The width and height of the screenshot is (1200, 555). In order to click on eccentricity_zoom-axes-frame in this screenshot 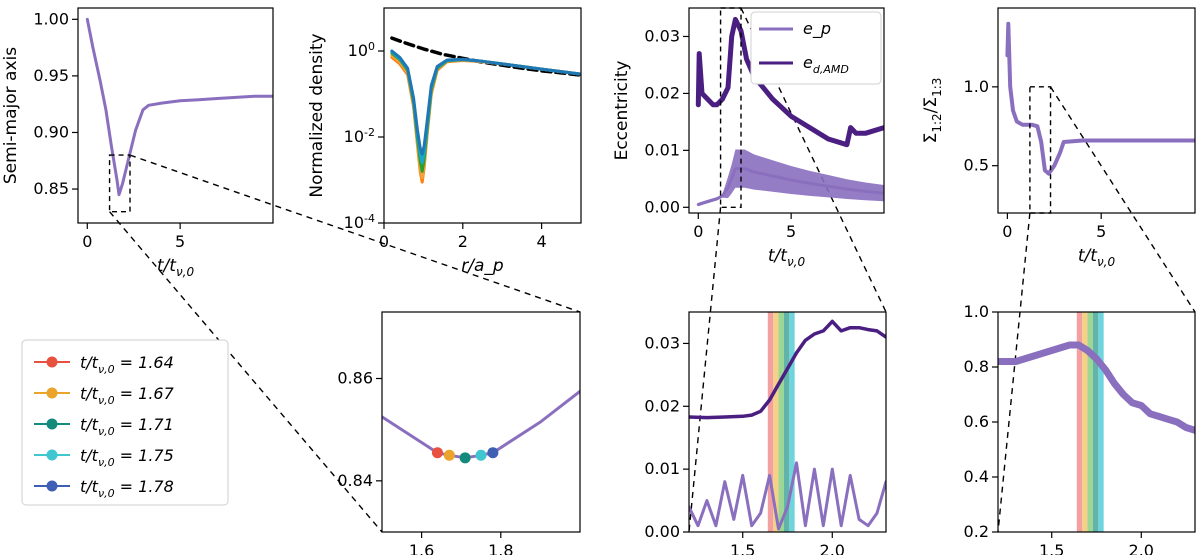, I will do `click(787, 422)`.